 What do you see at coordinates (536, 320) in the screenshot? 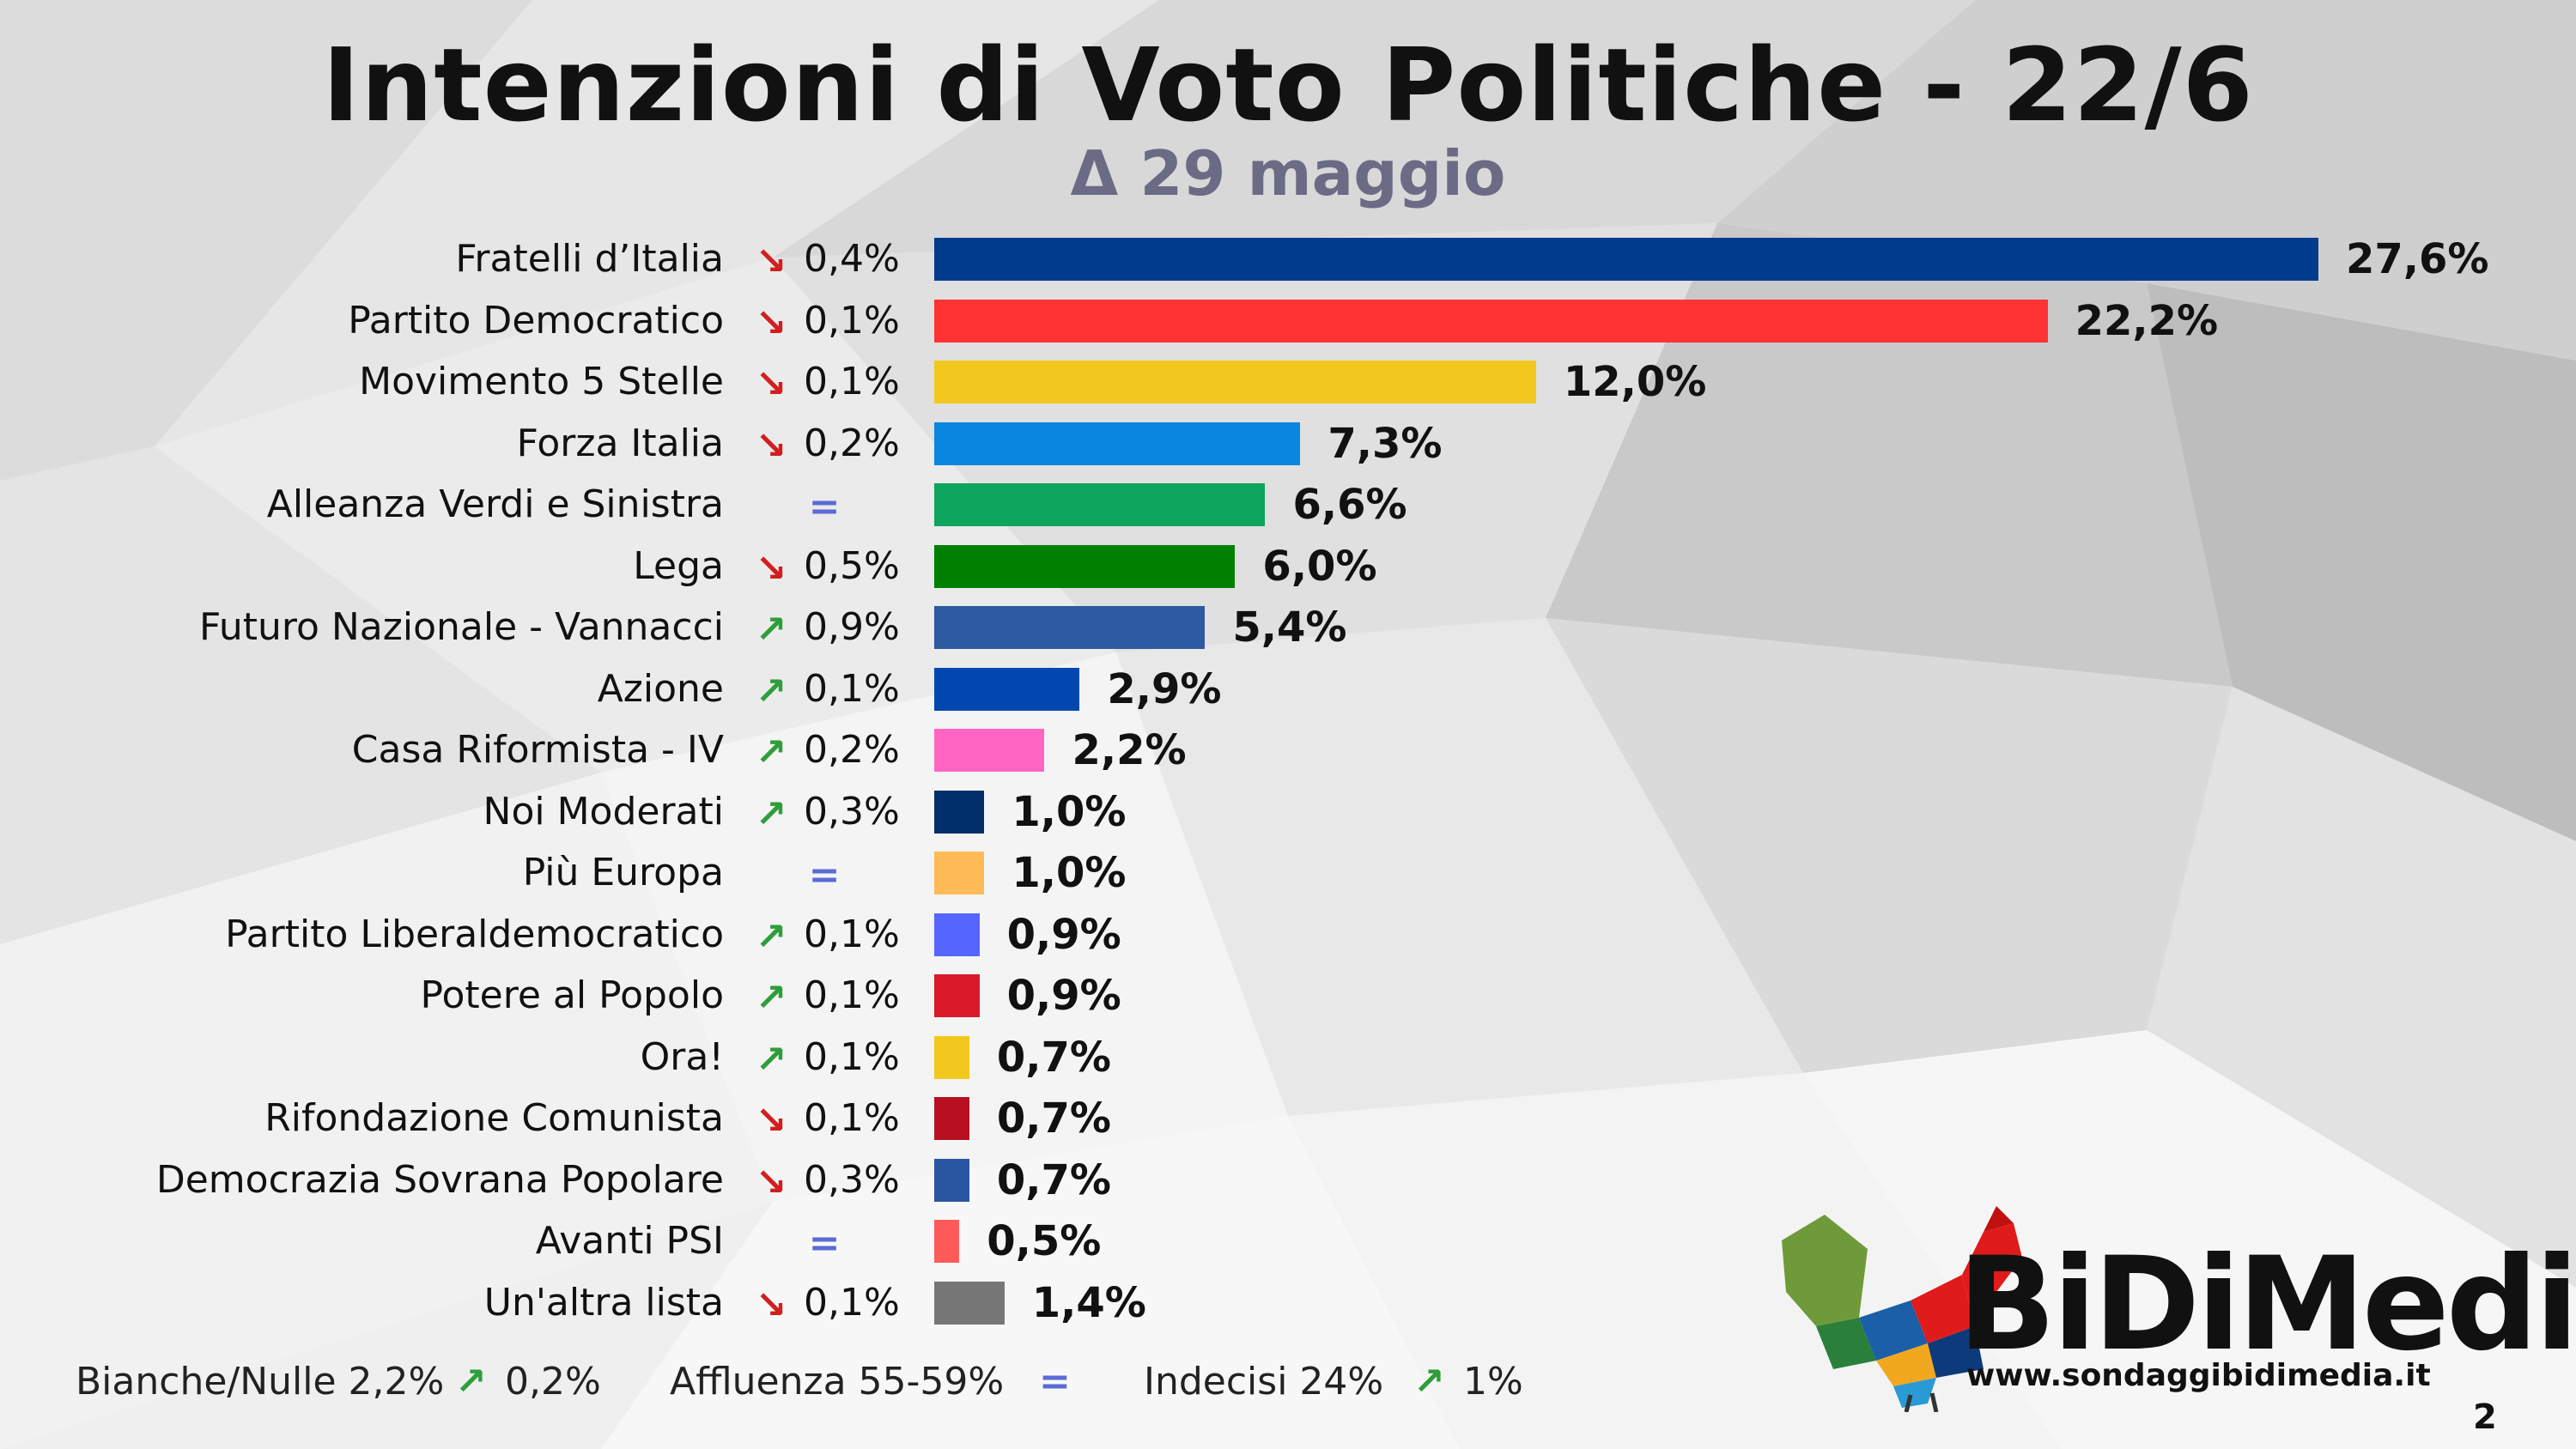
I see `party-label: Partito Democratico` at bounding box center [536, 320].